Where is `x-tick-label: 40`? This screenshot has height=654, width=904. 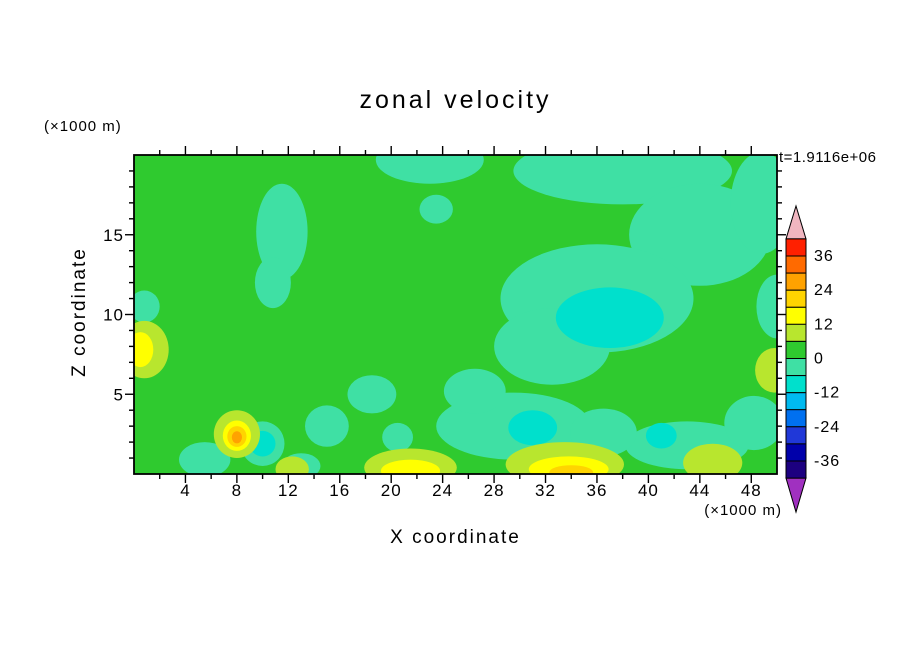
x-tick-label: 40 is located at coordinates (648, 490).